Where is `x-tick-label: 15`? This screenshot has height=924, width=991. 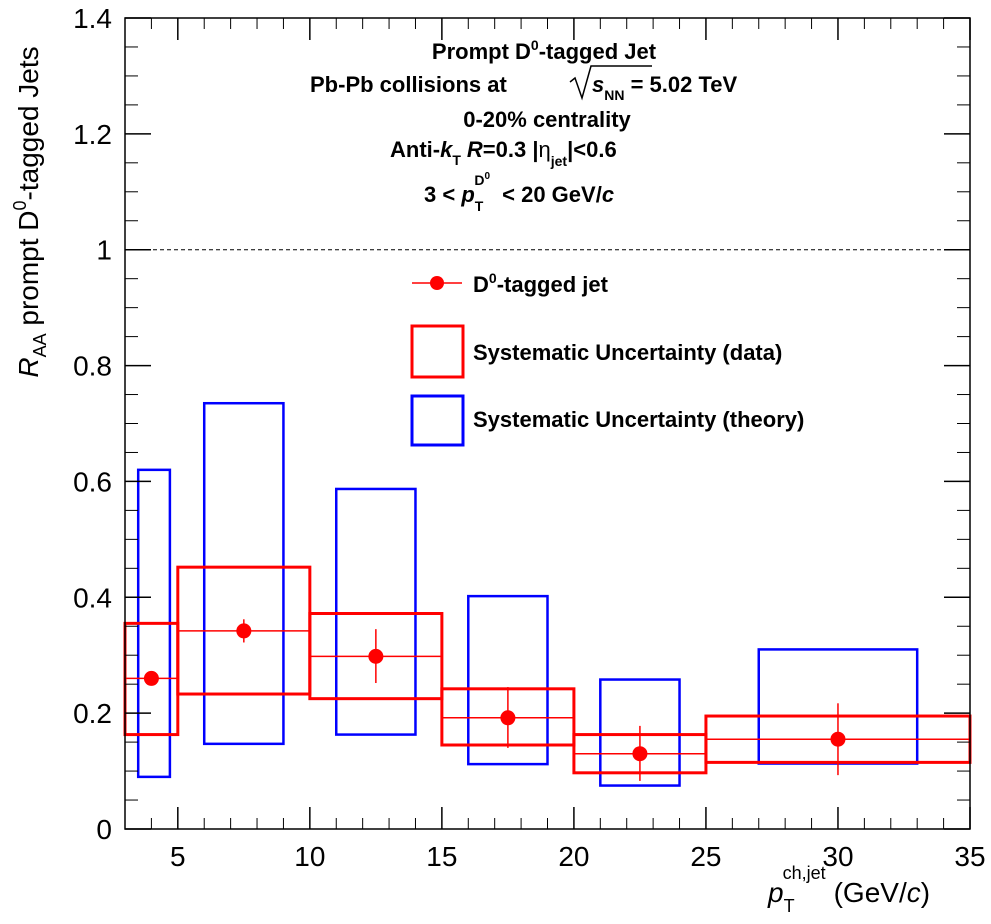 x-tick-label: 15 is located at coordinates (441, 856).